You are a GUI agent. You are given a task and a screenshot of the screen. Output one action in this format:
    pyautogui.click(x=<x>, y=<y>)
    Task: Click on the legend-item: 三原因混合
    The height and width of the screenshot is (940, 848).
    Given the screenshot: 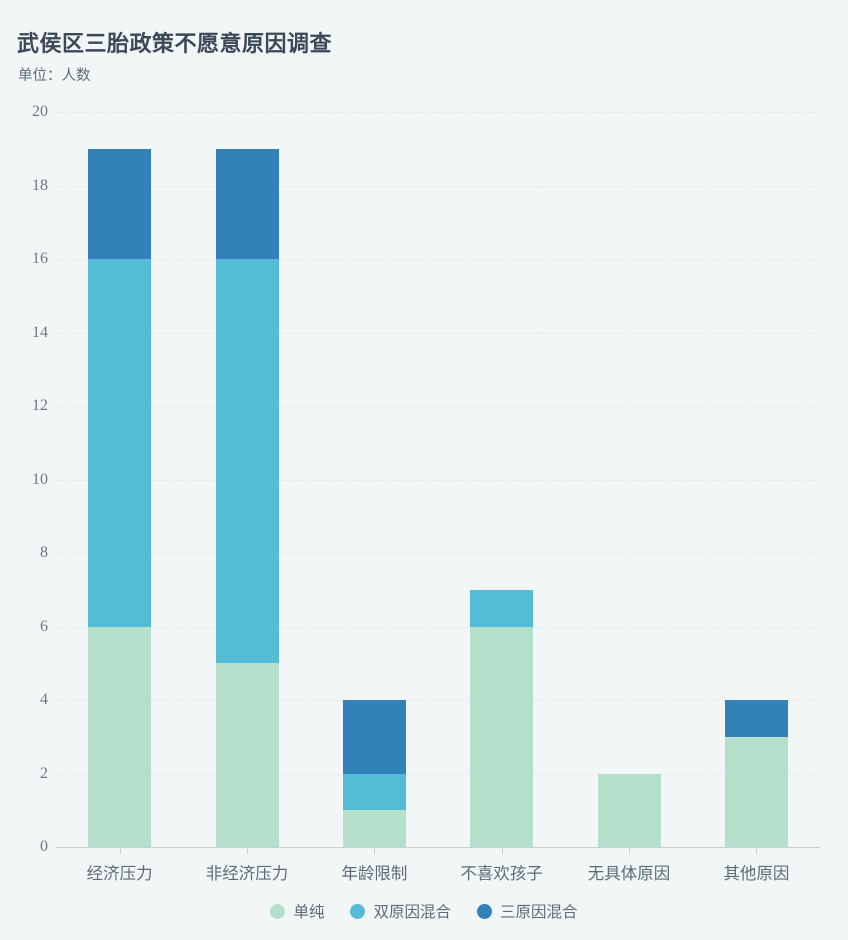 What is the action you would take?
    pyautogui.click(x=527, y=911)
    